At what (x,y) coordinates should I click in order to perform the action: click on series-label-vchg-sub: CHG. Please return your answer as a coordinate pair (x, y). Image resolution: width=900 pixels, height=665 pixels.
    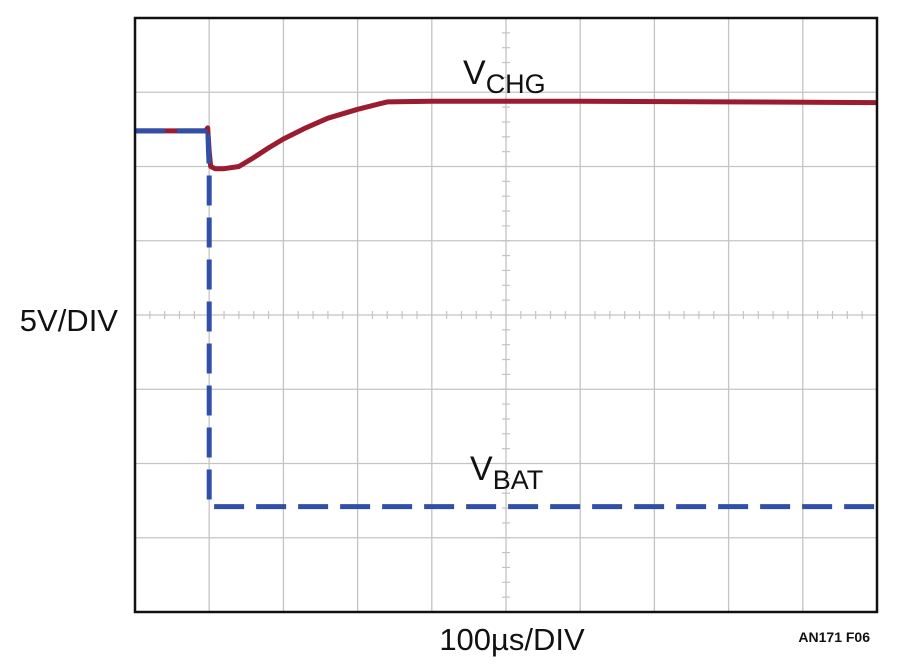
    Looking at the image, I should click on (516, 84).